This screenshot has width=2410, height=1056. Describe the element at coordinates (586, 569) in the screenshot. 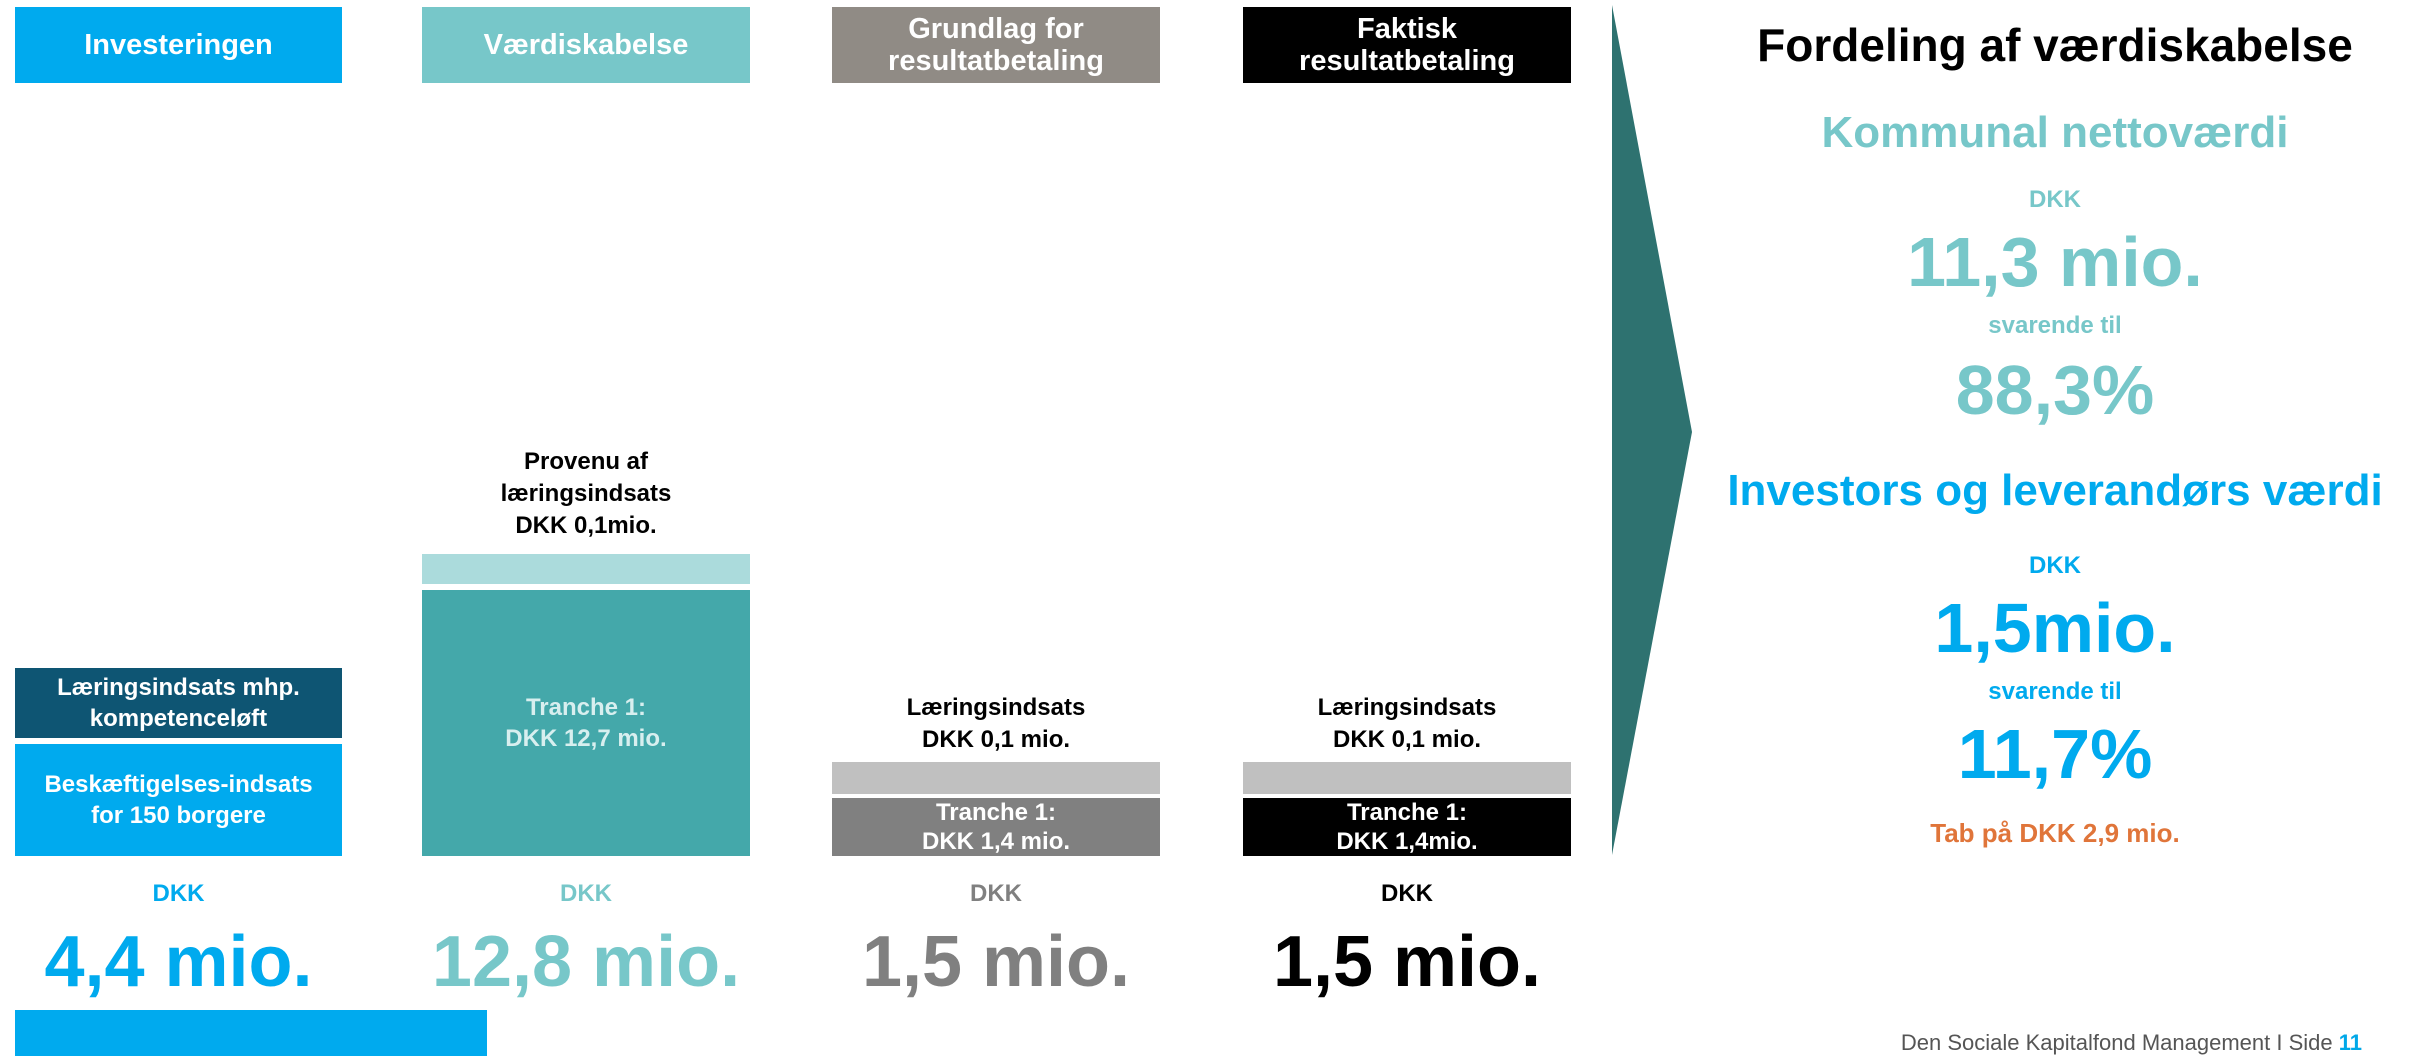

I see `bar-segment-provenu` at that location.